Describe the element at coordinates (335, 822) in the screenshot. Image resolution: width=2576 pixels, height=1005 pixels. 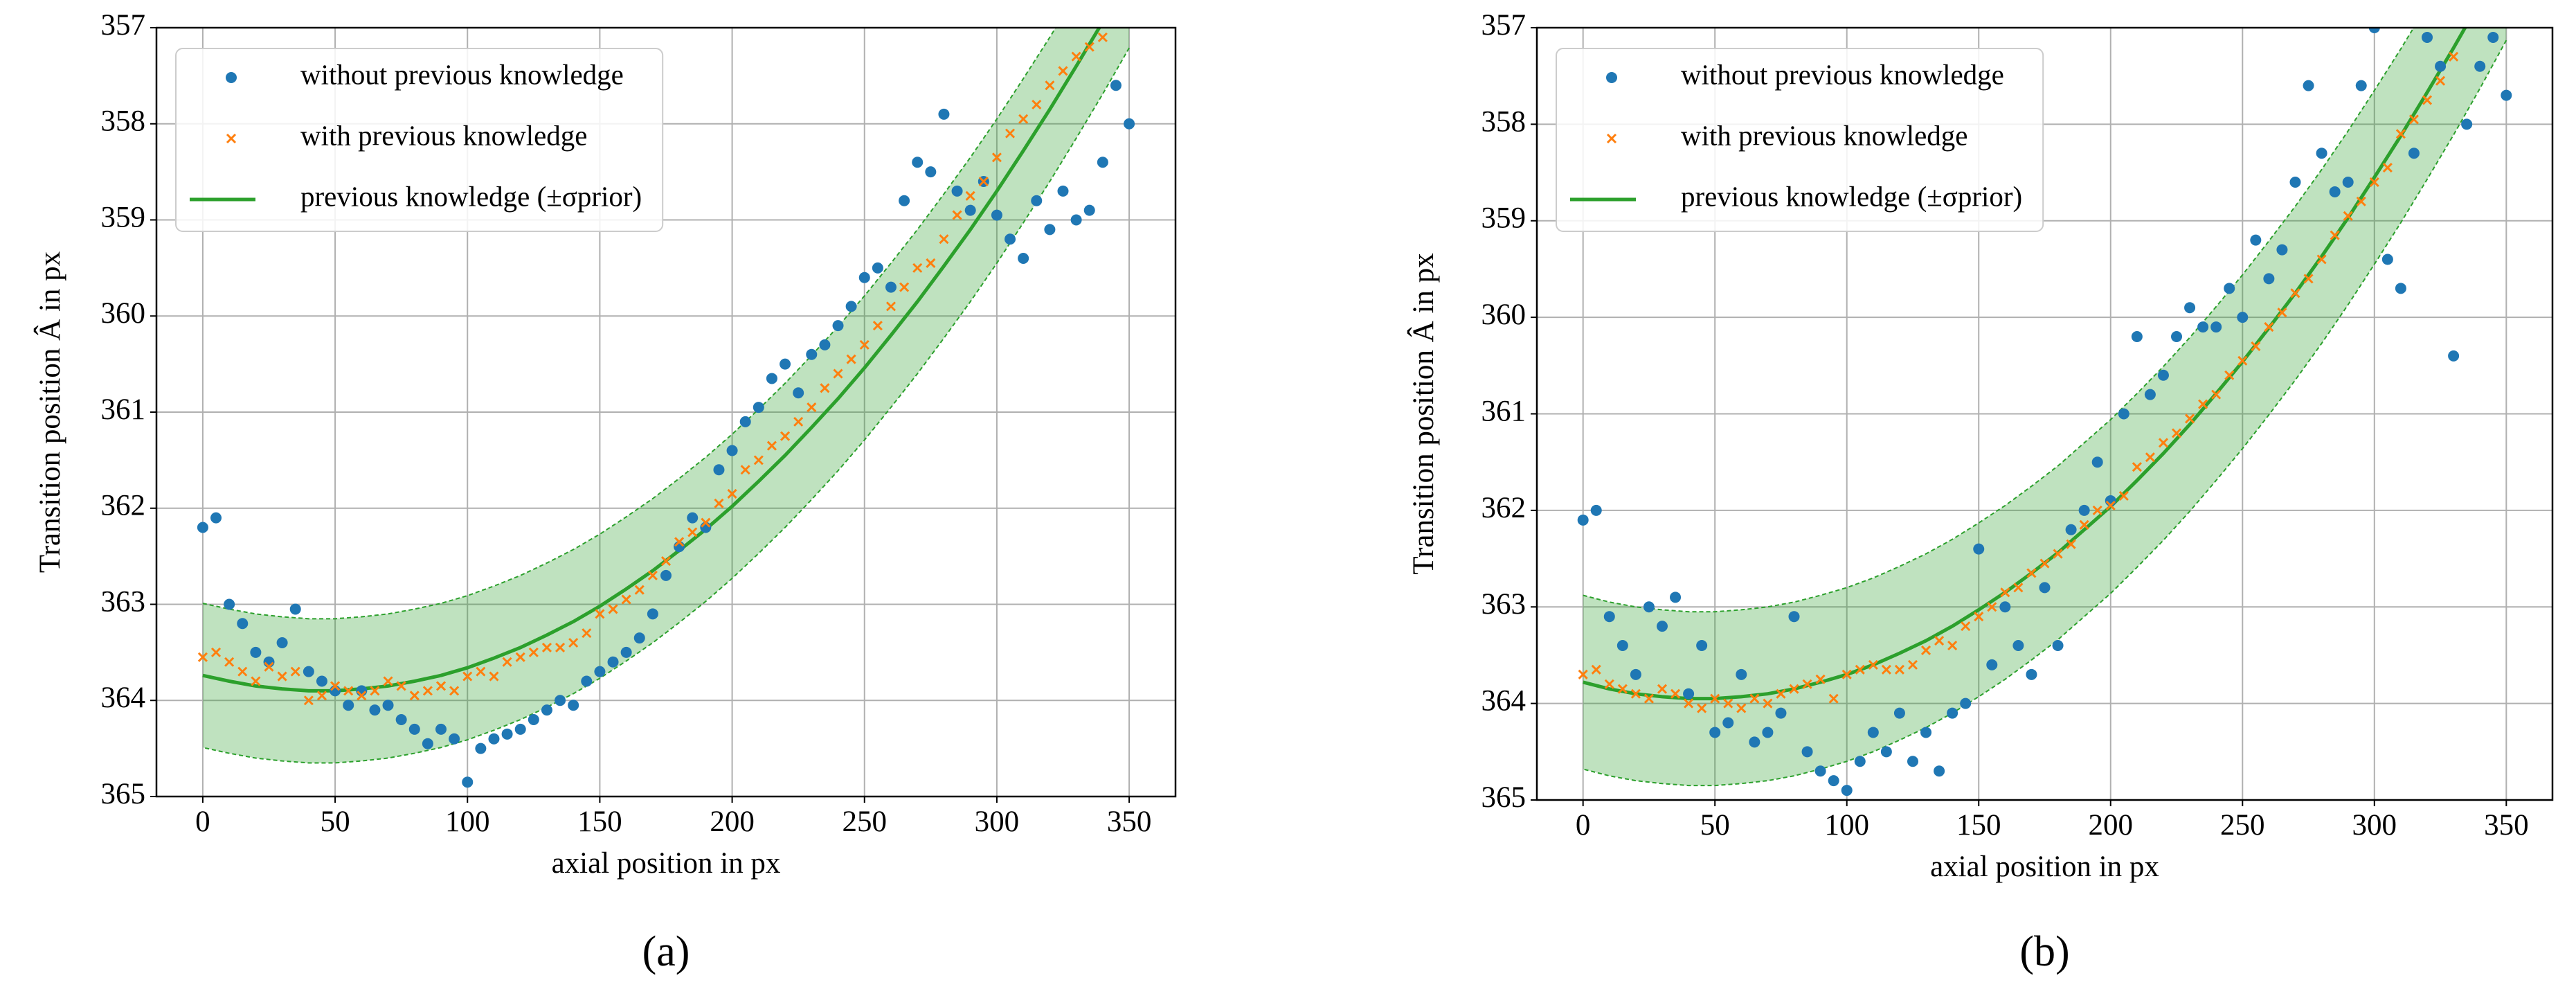
I see `x-tick-label: 50` at that location.